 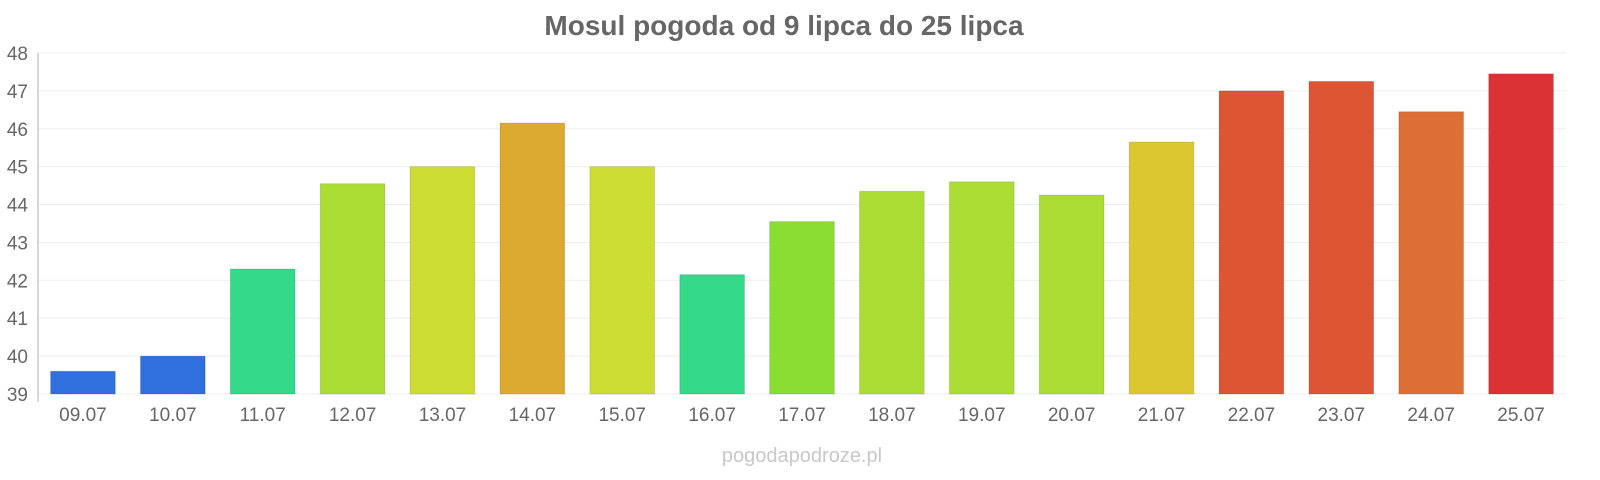 I want to click on y-tick-label: 45, so click(x=17, y=168).